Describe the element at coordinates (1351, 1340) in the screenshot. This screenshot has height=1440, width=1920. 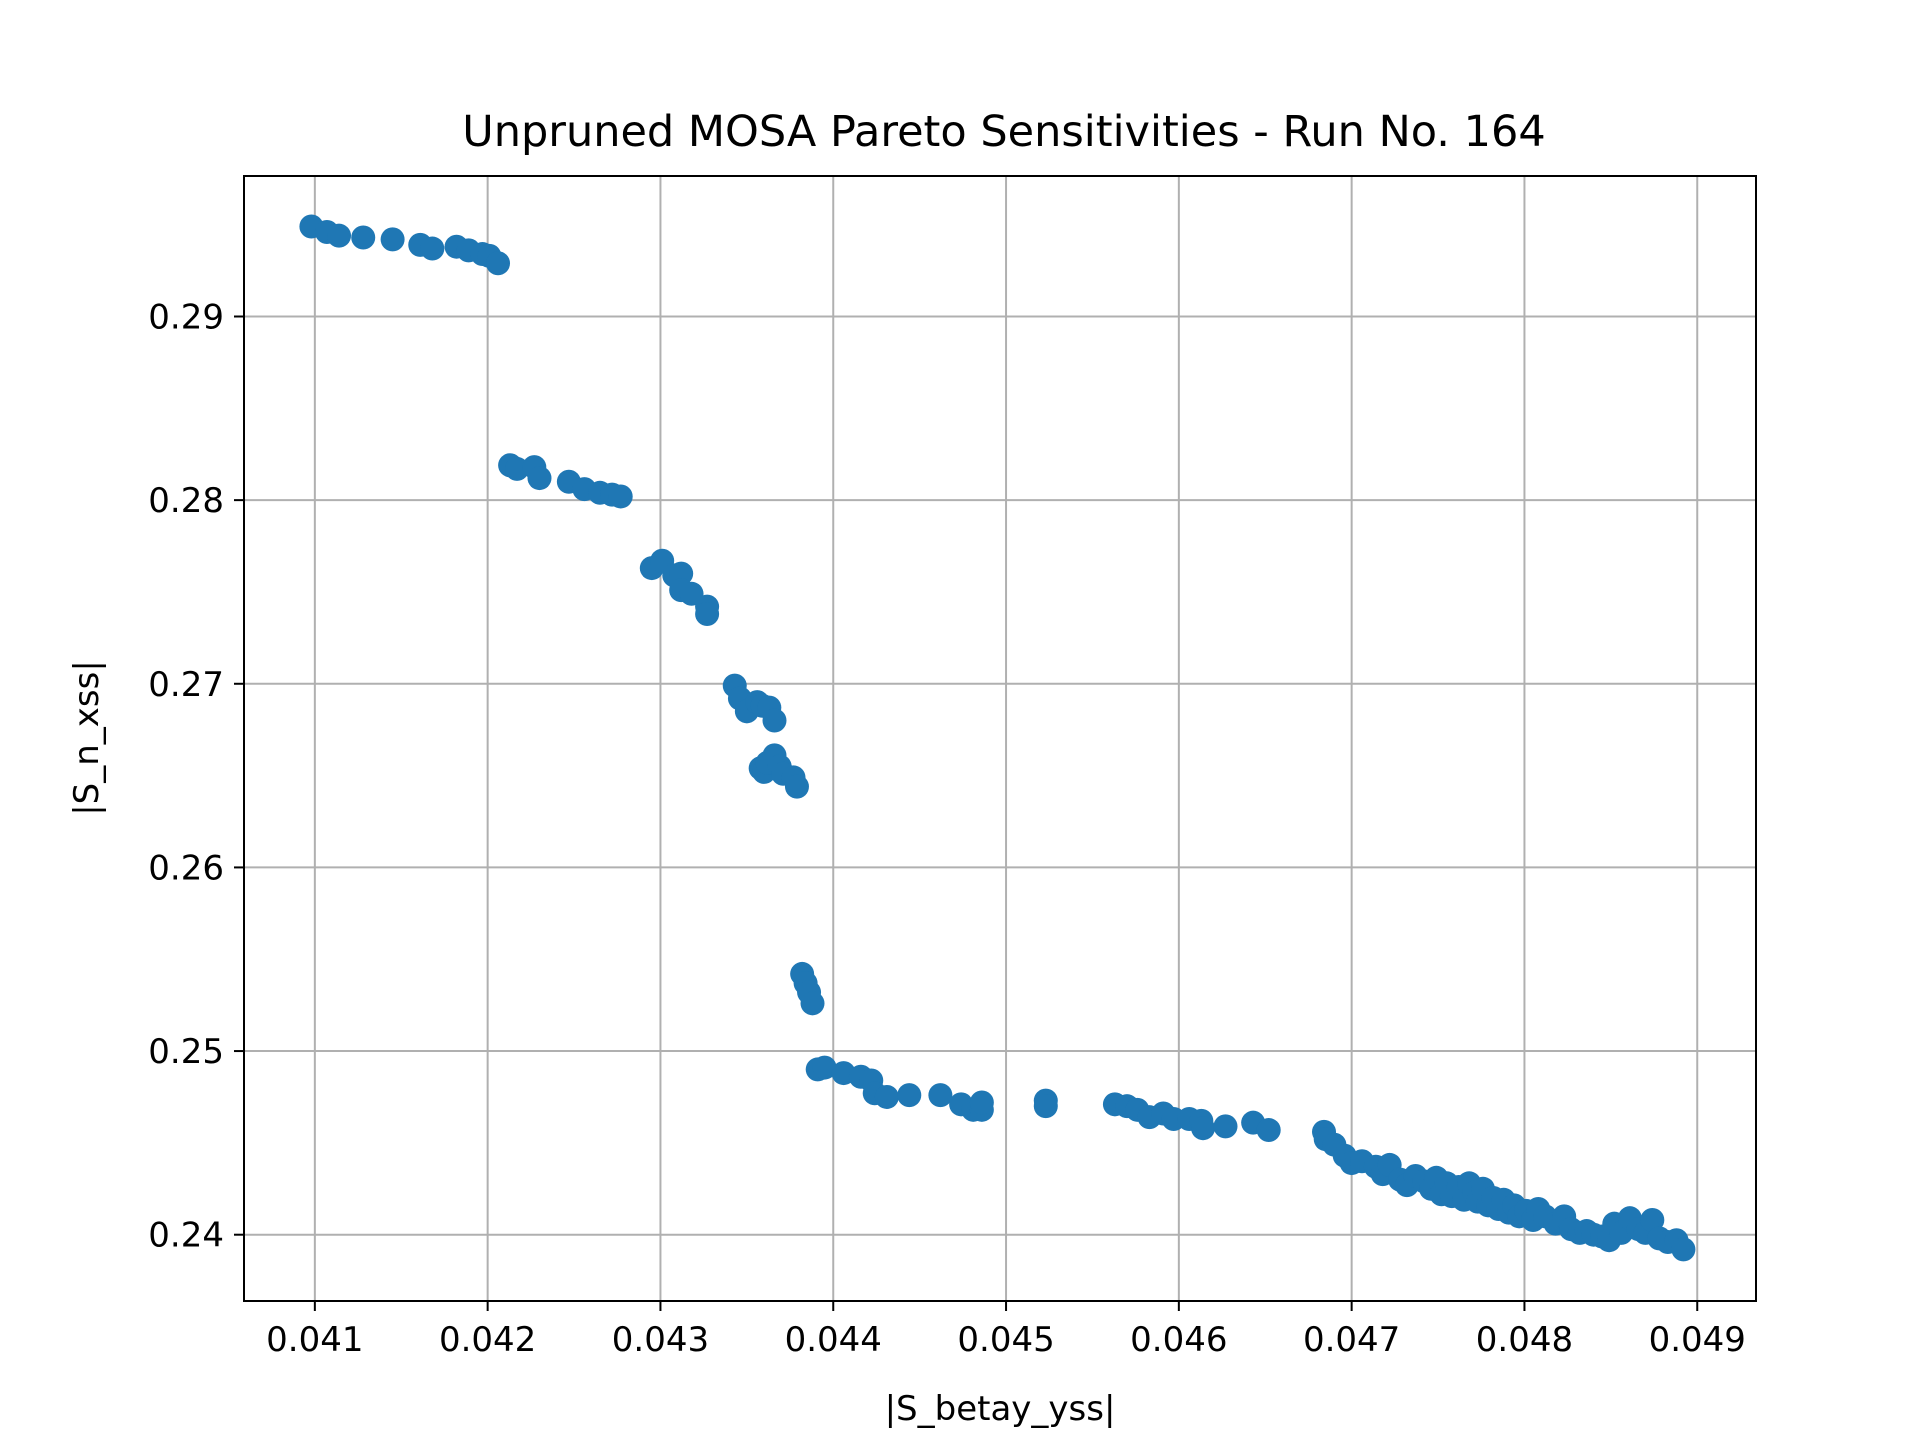
I see `x-tick-label: 0.047` at that location.